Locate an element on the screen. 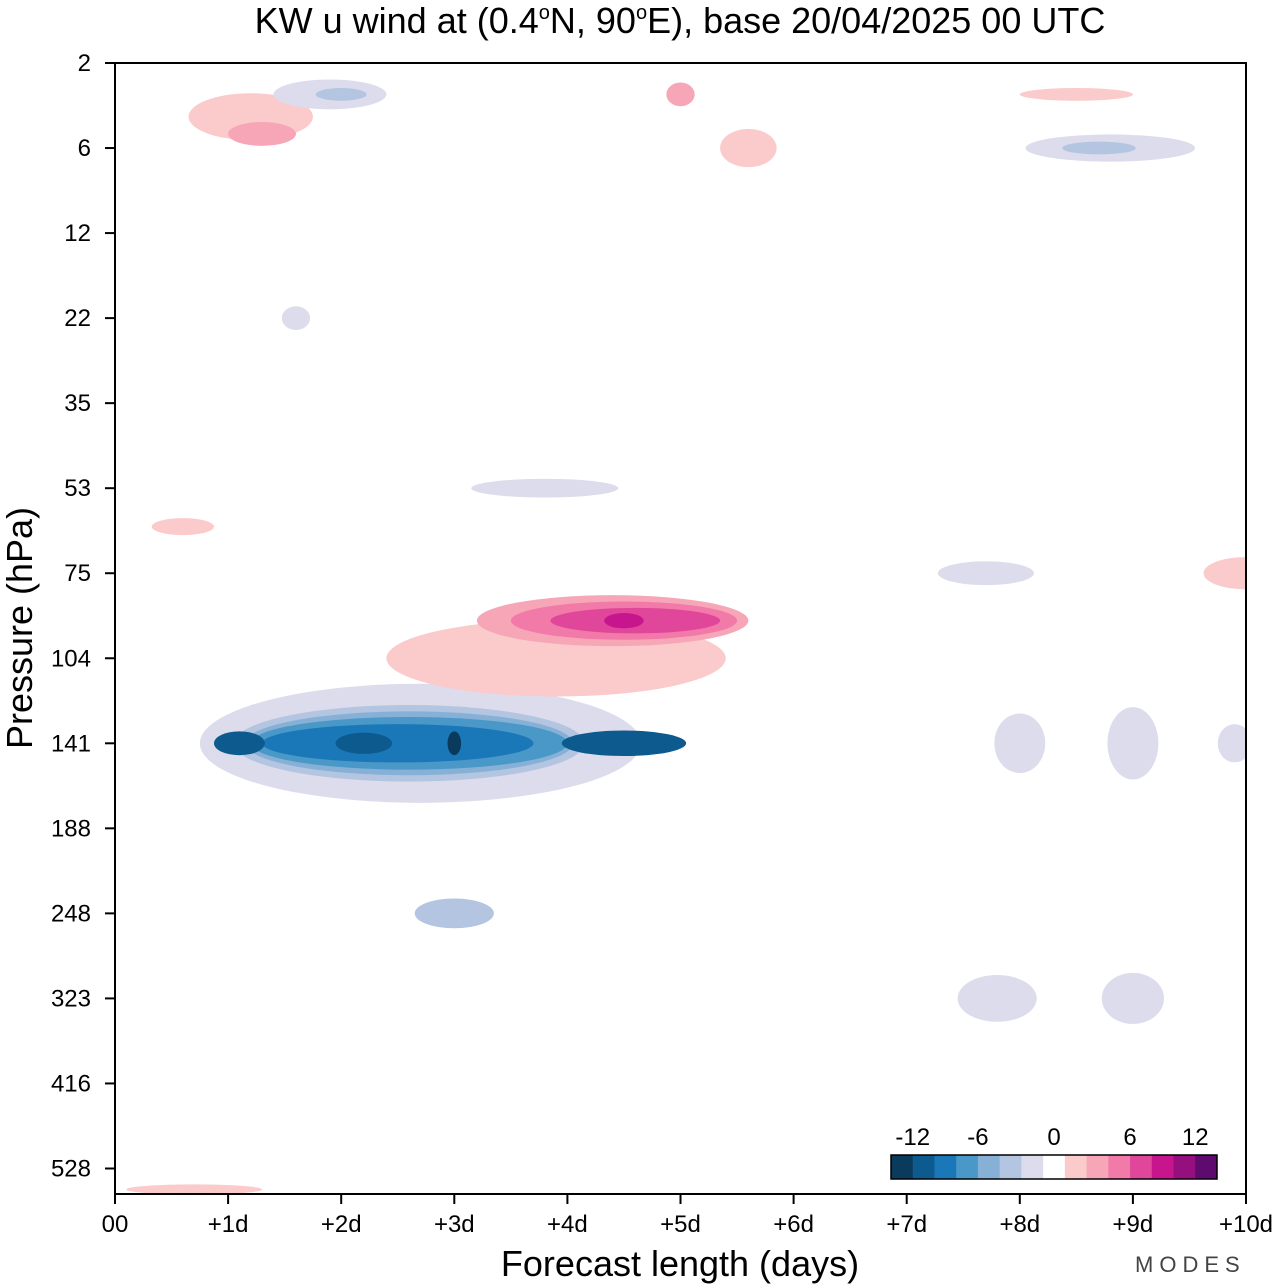 This screenshot has width=1280, height=1286. x-tick-label: +6d is located at coordinates (793, 1224).